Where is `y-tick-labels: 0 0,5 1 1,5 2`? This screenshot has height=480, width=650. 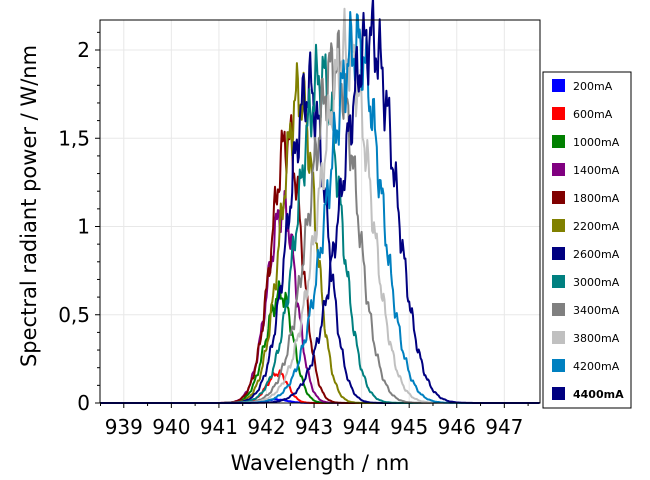
y-tick-labels: 0 0,5 1 1,5 2 is located at coordinates (74, 226).